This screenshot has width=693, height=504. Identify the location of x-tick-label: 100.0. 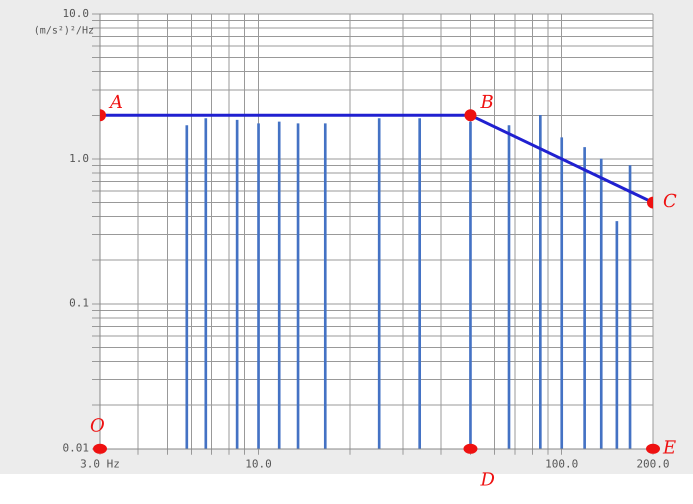
(561, 463).